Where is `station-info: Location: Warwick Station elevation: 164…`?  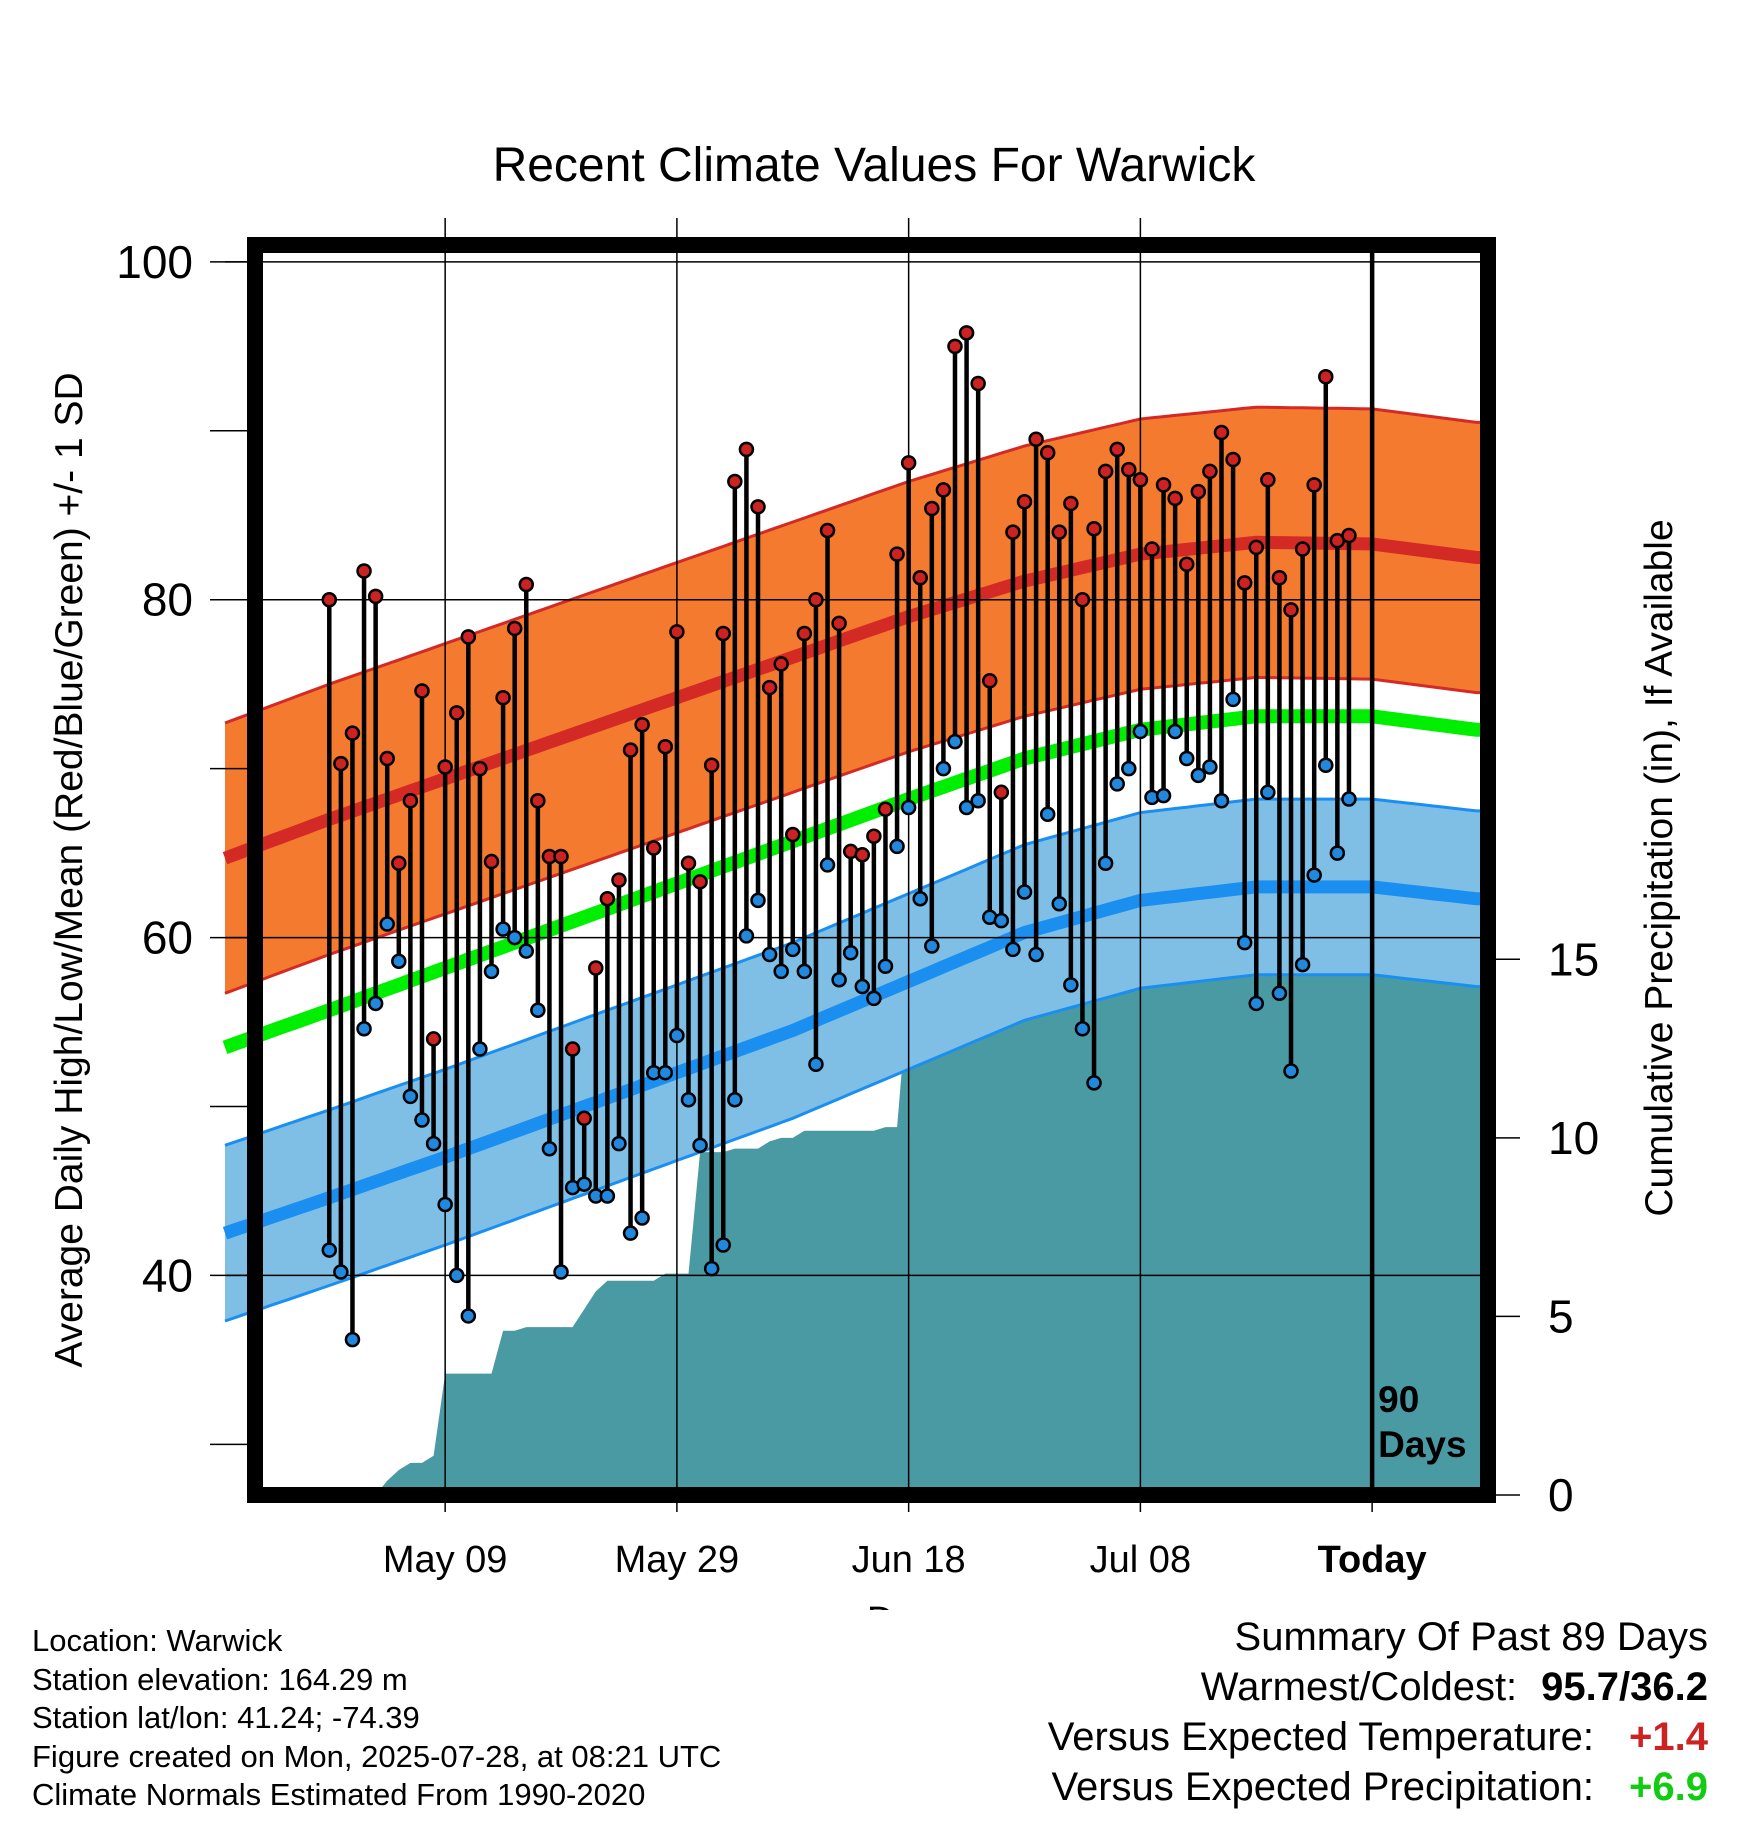
station-info: Location: Warwick Station elevation: 164… is located at coordinates (376, 1718).